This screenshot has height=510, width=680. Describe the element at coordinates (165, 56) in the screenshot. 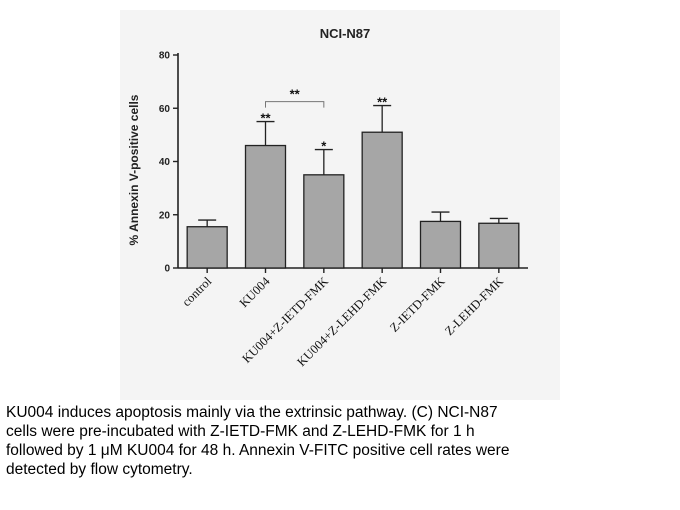

I see `y-tick-label: 80` at that location.